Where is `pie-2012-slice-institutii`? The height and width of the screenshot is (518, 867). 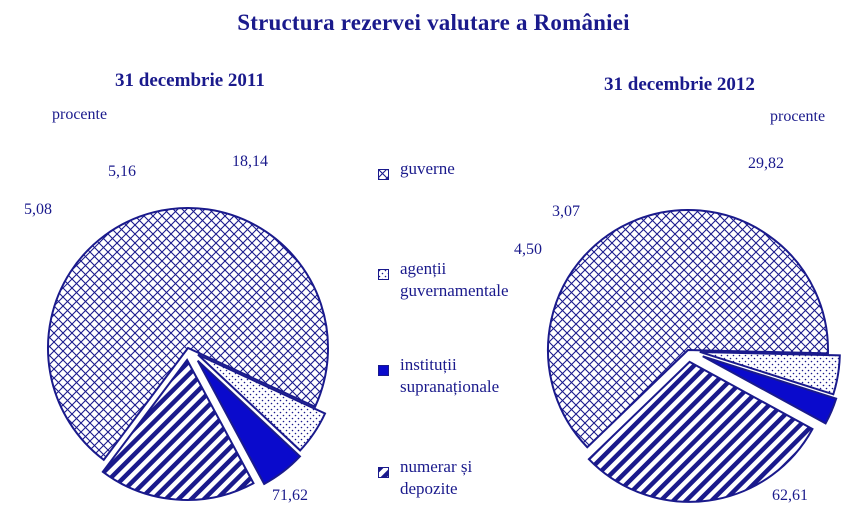 pie-2012-slice-institutii is located at coordinates (770, 390).